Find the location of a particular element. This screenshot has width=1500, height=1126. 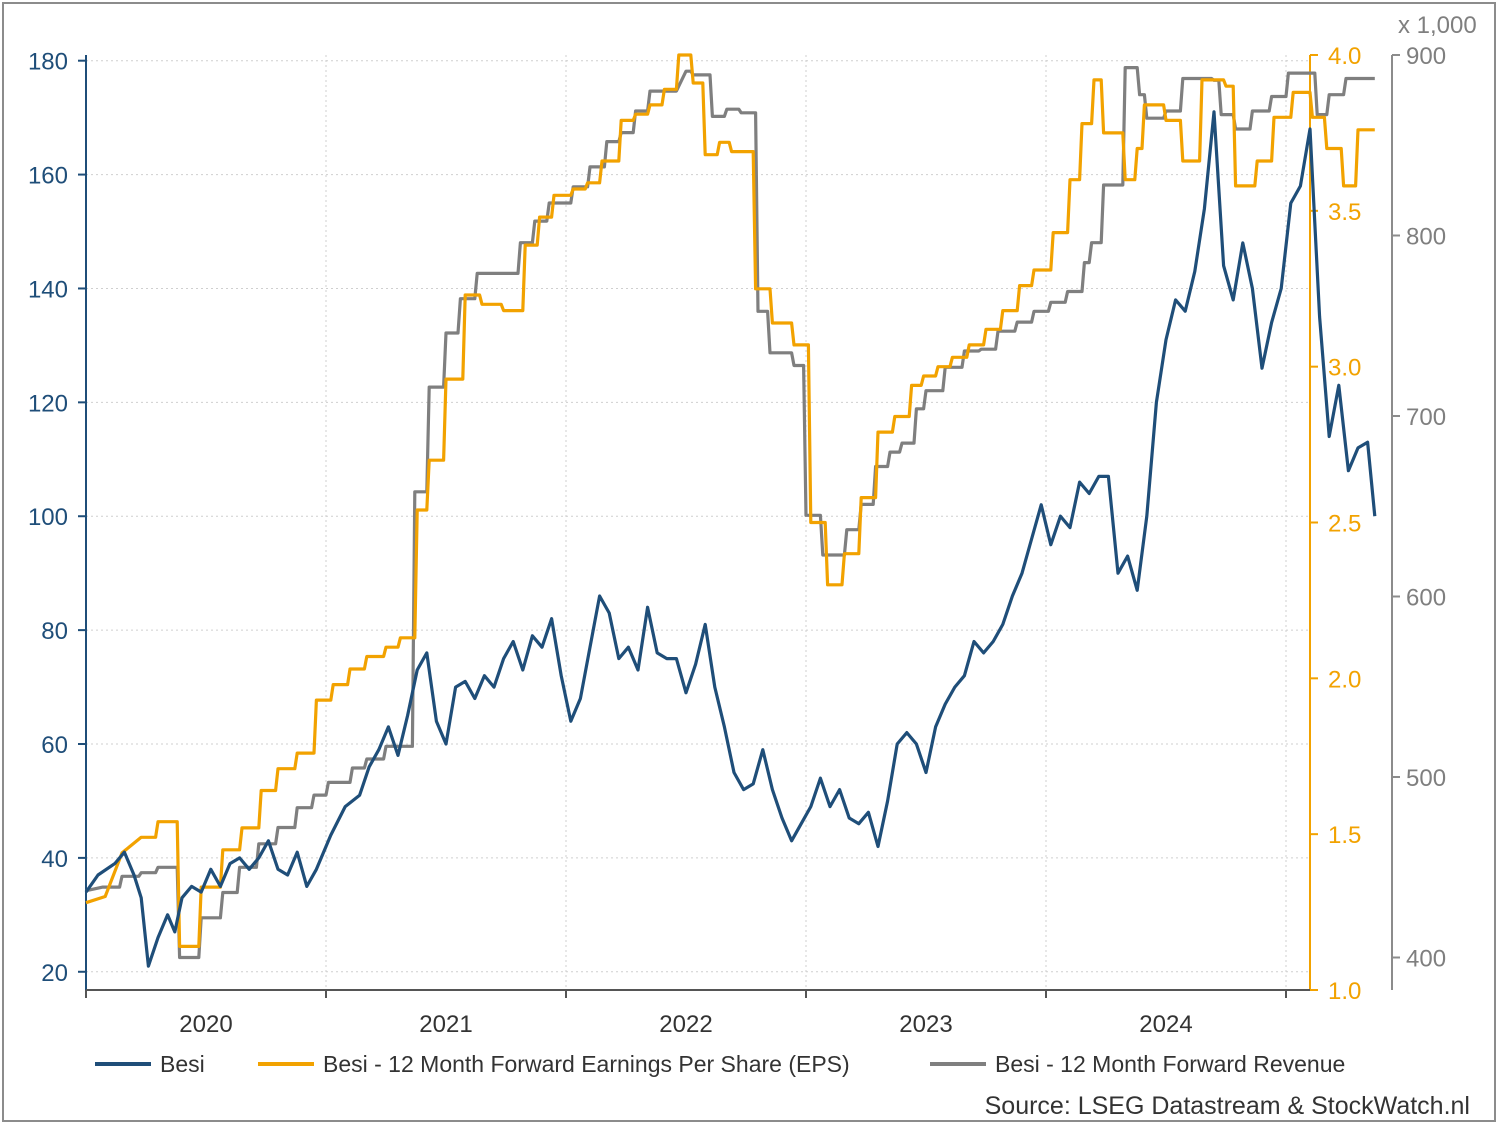

x-axis-tick-label: 2022 is located at coordinates (685, 1024).